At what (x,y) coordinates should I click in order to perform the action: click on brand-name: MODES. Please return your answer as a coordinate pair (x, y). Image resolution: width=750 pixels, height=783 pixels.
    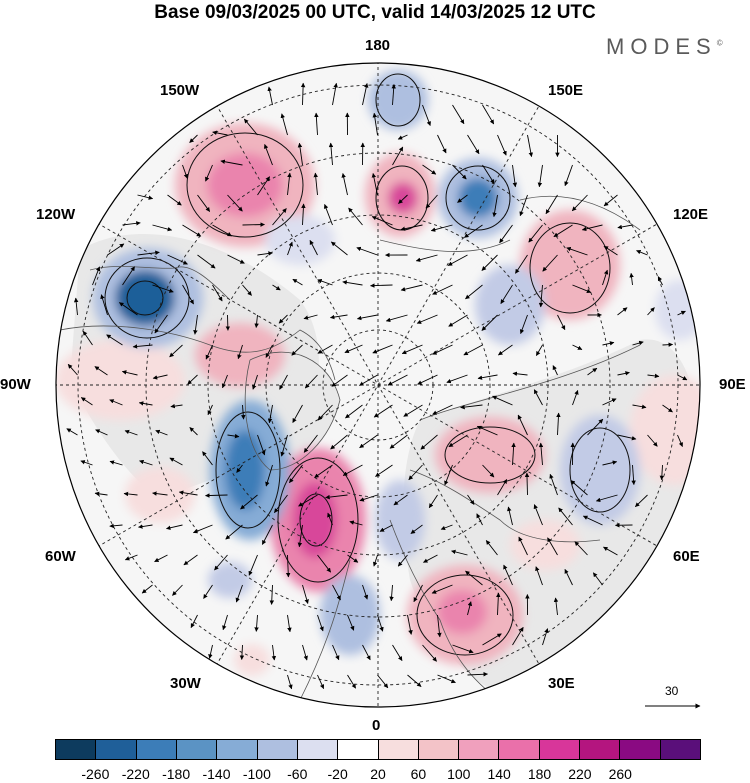
    Looking at the image, I should click on (661, 46).